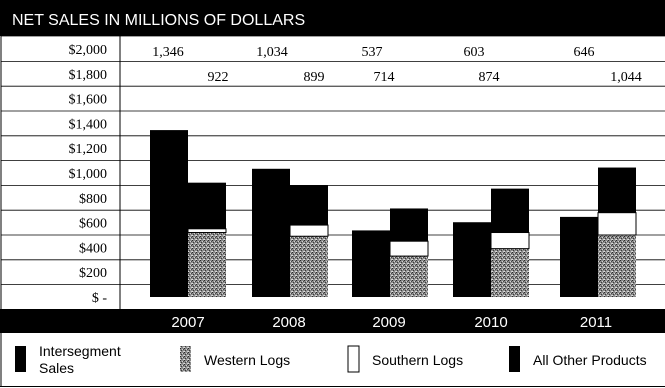  I want to click on x-axis-category-labels: 2007 2008 2009 2010 2011, so click(391, 322).